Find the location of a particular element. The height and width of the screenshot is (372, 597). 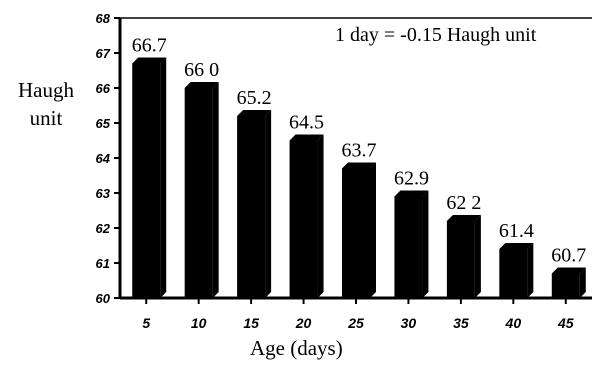

y-tick-label: 61 is located at coordinates (103, 263).